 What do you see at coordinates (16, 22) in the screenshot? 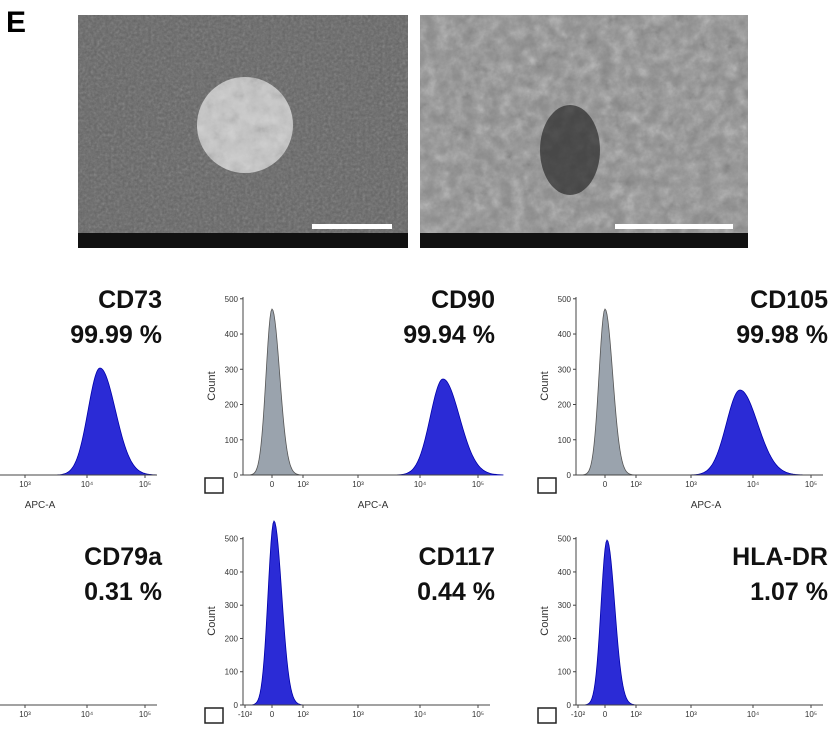
I see `figure-label: E` at bounding box center [16, 22].